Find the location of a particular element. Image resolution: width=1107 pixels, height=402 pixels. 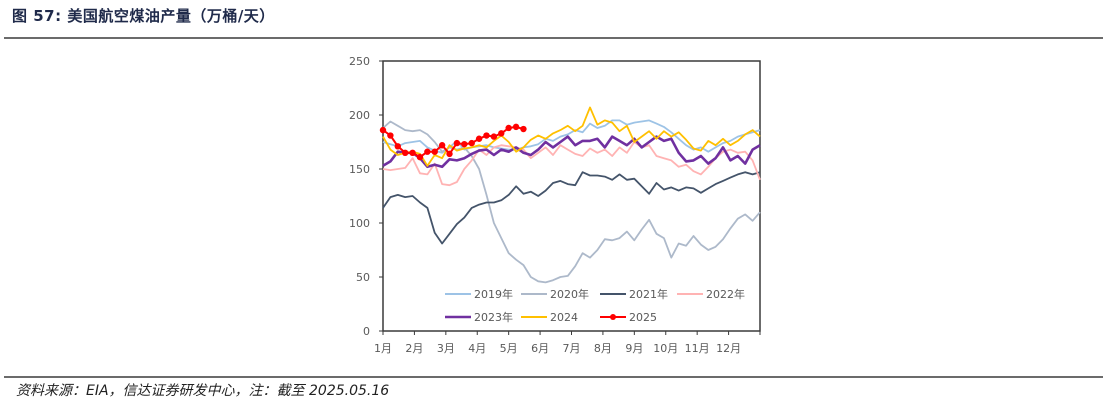

legend-label: 2020年 is located at coordinates (569, 294).